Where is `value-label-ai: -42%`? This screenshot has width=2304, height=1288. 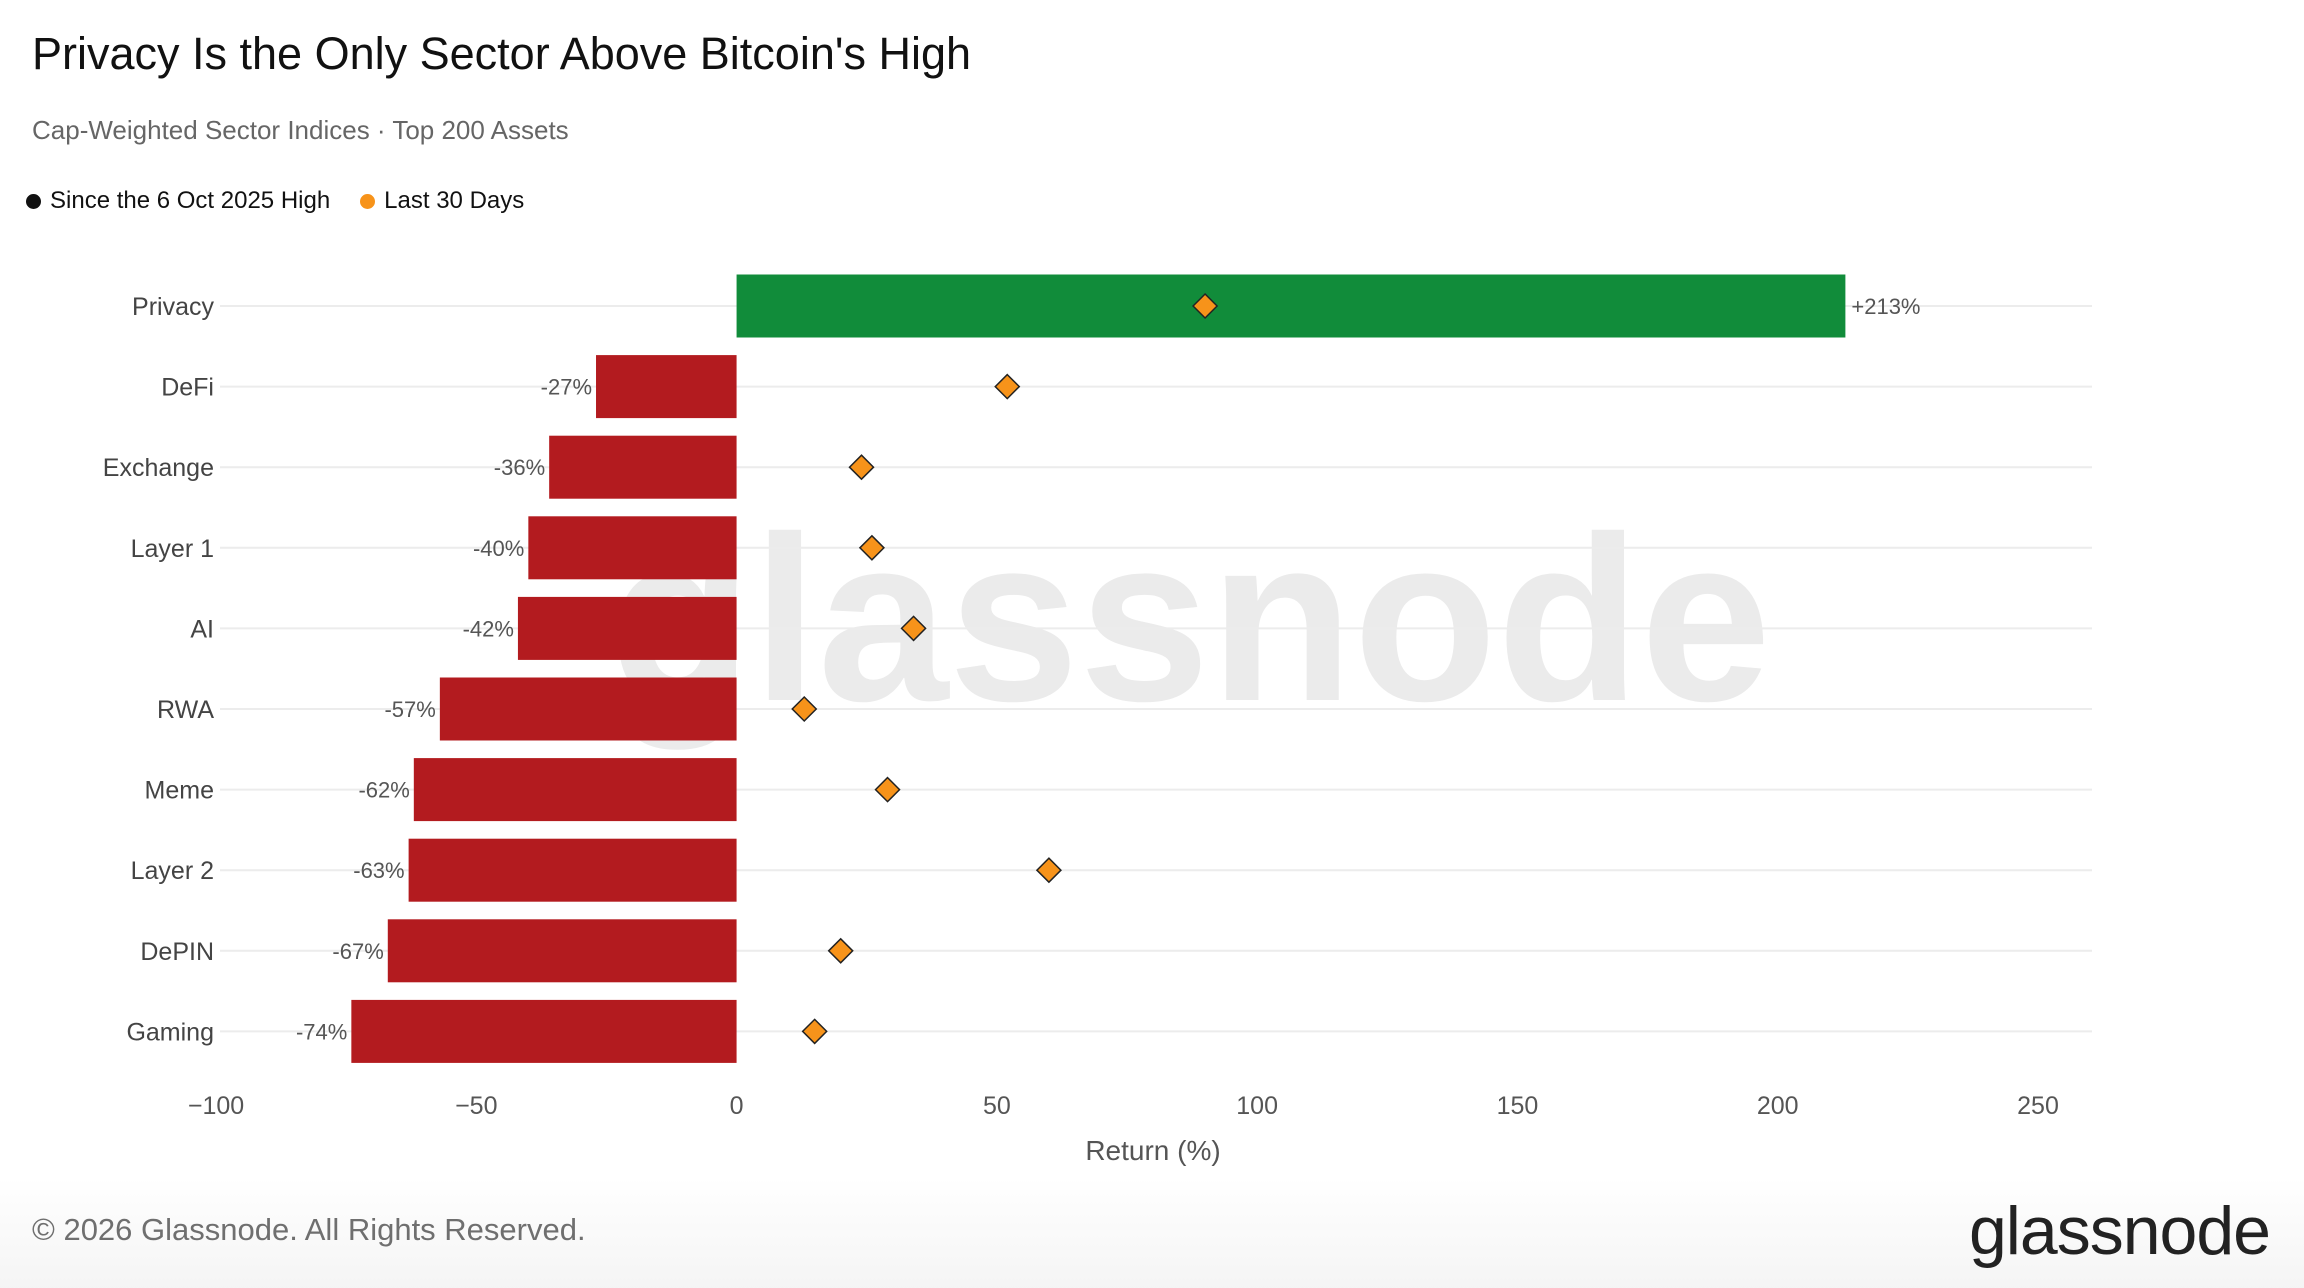 value-label-ai: -42% is located at coordinates (488, 628).